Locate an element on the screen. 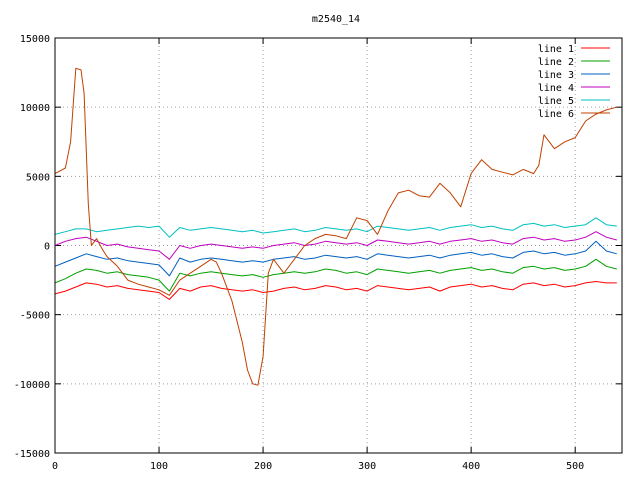 Image resolution: width=640 pixels, height=485 pixels. y-tick-label: 15000 is located at coordinates (35, 39).